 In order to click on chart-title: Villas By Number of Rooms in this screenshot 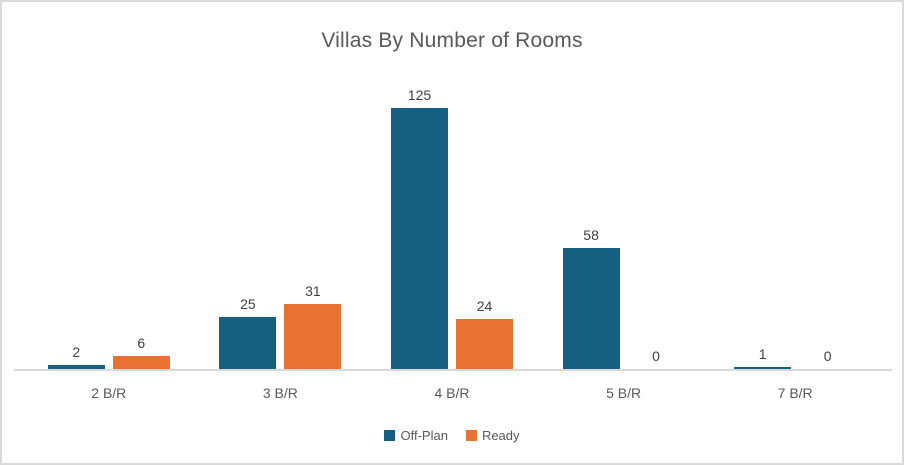, I will do `click(452, 40)`.